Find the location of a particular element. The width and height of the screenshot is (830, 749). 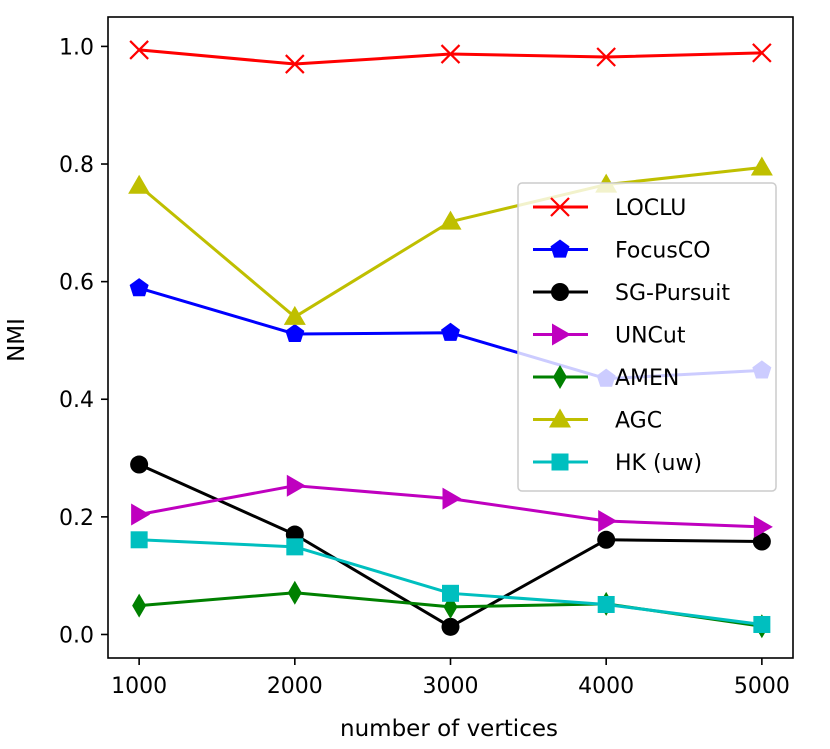

y-tick-label: 0.2 is located at coordinates (76, 518).